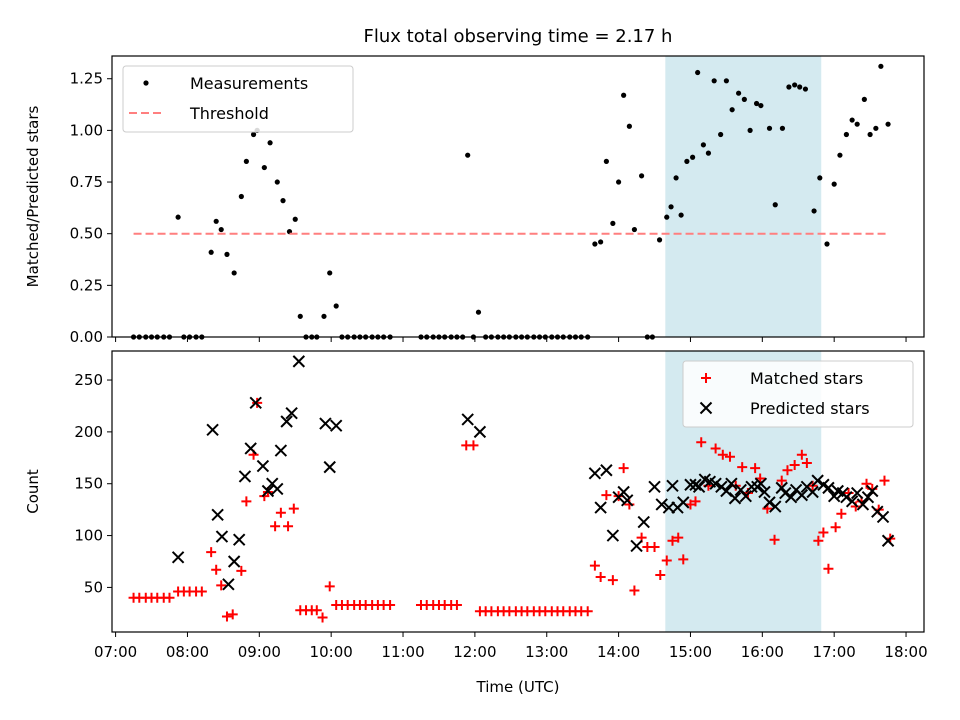 The image size is (960, 720). I want to click on x-tick-label: 17:00, so click(834, 652).